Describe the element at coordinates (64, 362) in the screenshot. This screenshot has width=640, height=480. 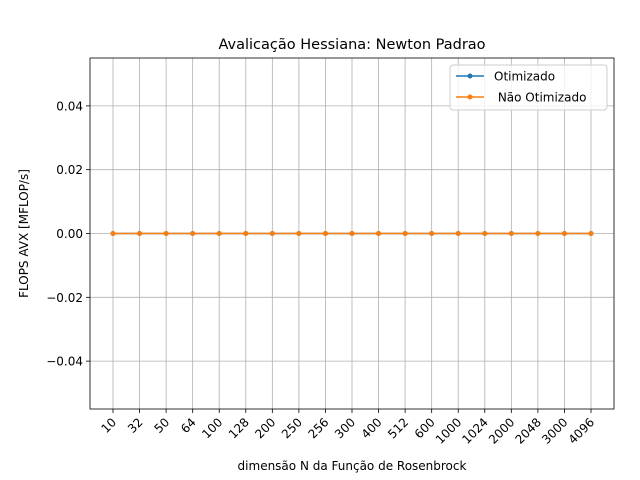
I see `y-tick-label: −0.04` at that location.